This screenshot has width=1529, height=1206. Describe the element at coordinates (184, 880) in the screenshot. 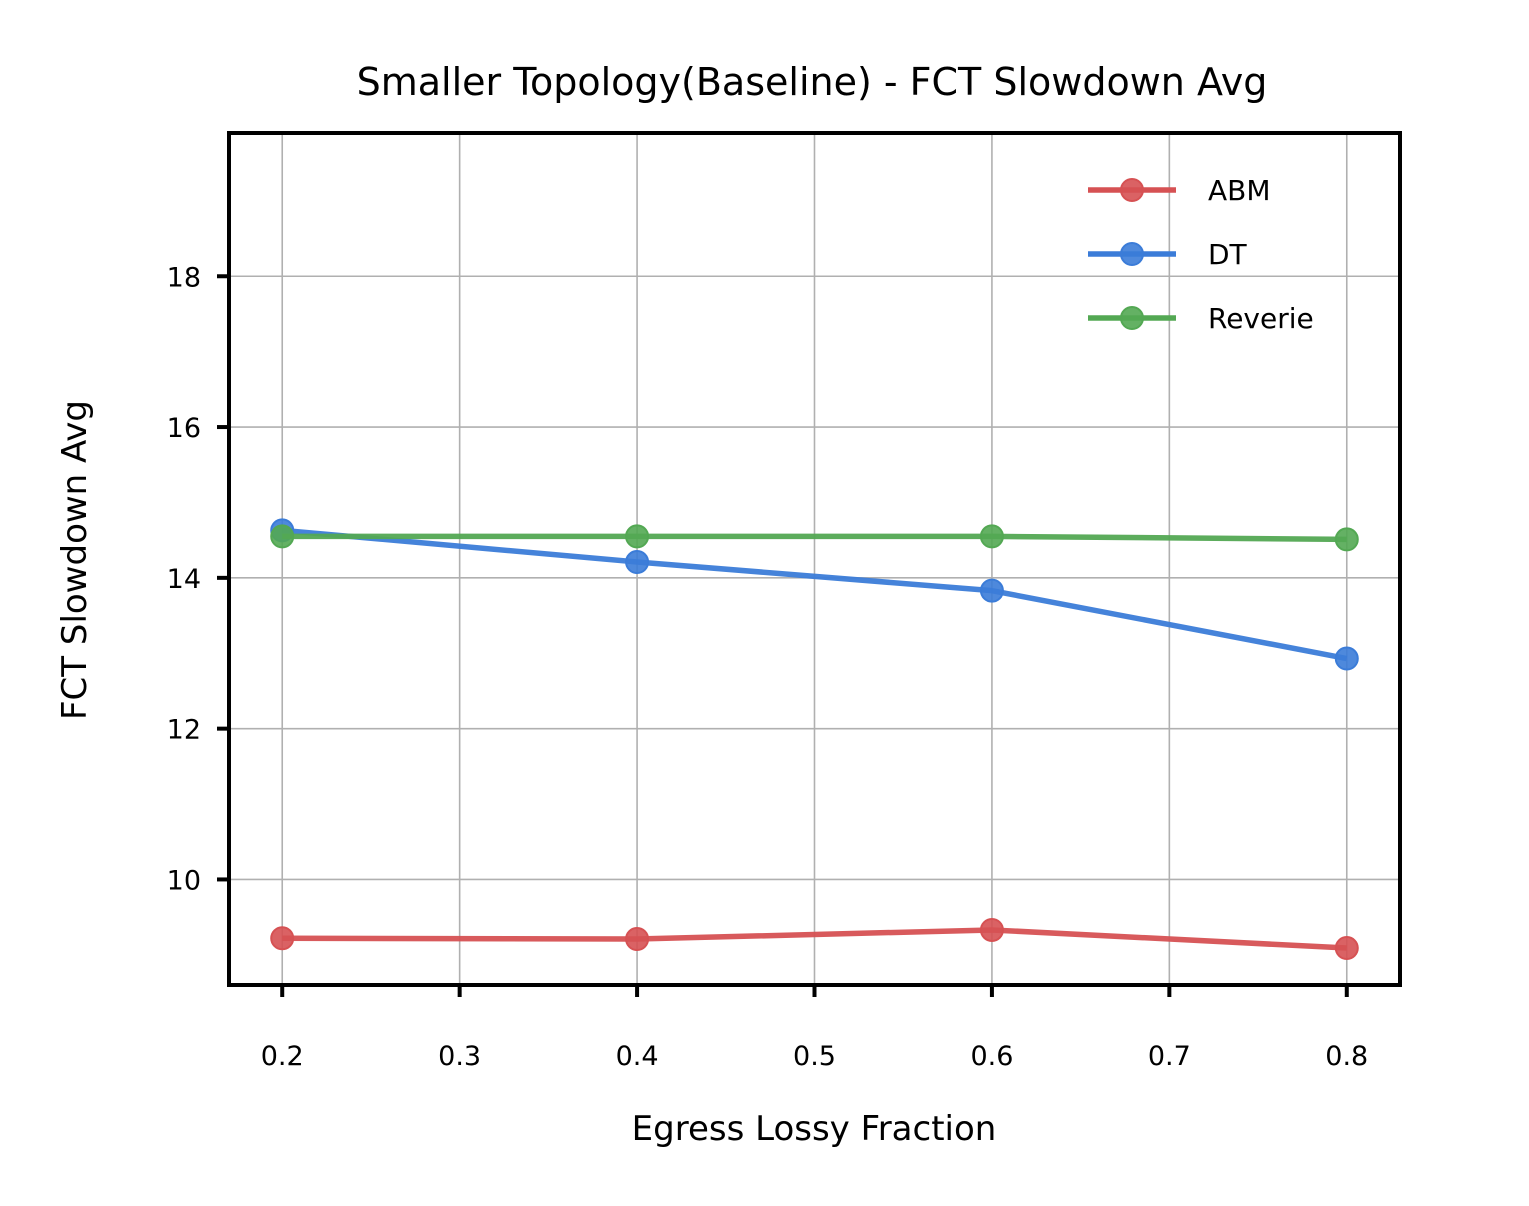

I see `y-tick-label: 10` at that location.